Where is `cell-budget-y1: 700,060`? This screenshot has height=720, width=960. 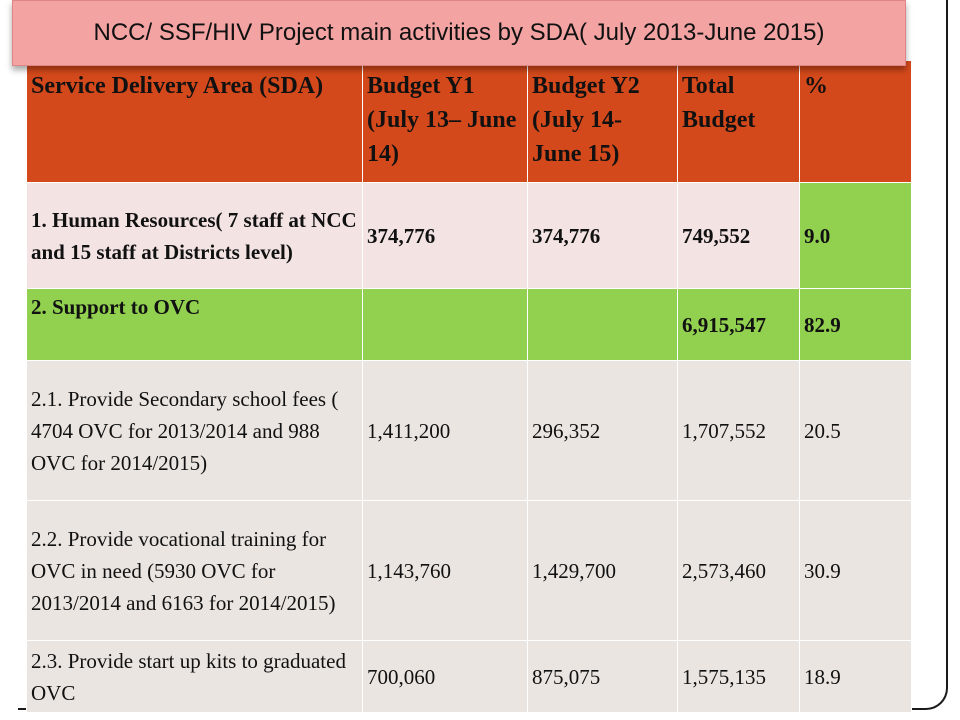 cell-budget-y1: 700,060 is located at coordinates (445, 676).